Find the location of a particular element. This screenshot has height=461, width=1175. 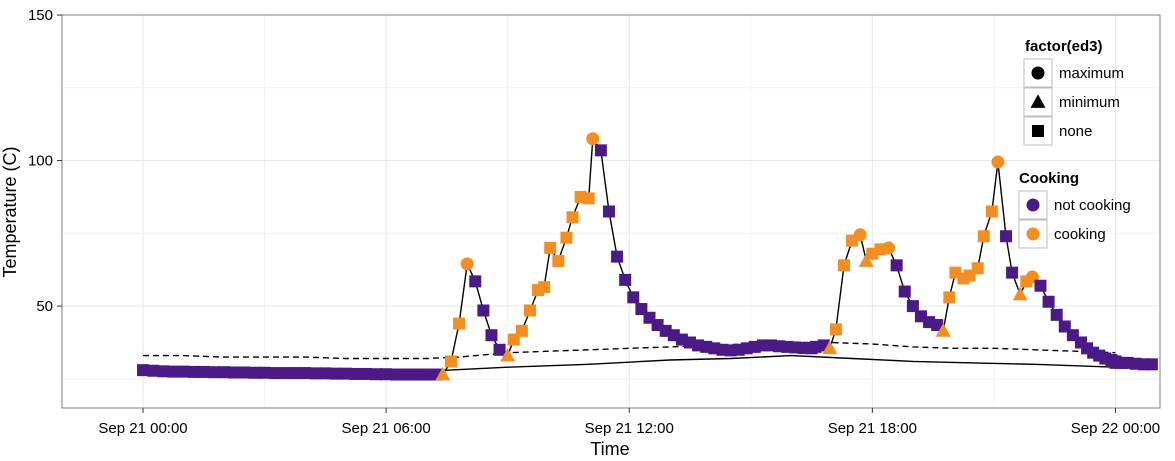

legend-shape-label: none is located at coordinates (1075, 131).